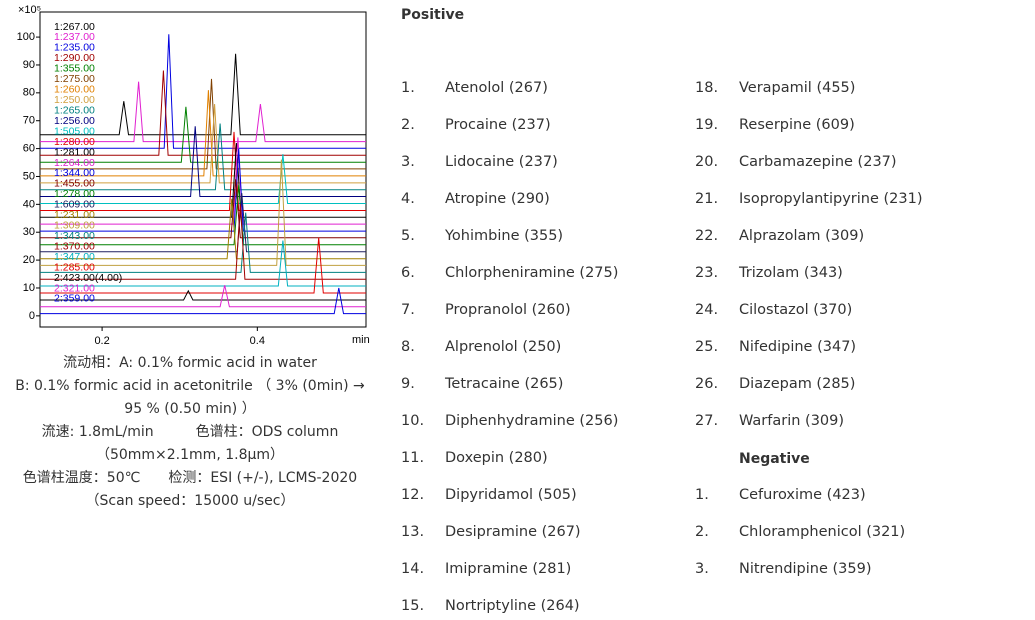 The image size is (1035, 620). What do you see at coordinates (74, 173) in the screenshot?
I see `series-label: 1:344.00` at bounding box center [74, 173].